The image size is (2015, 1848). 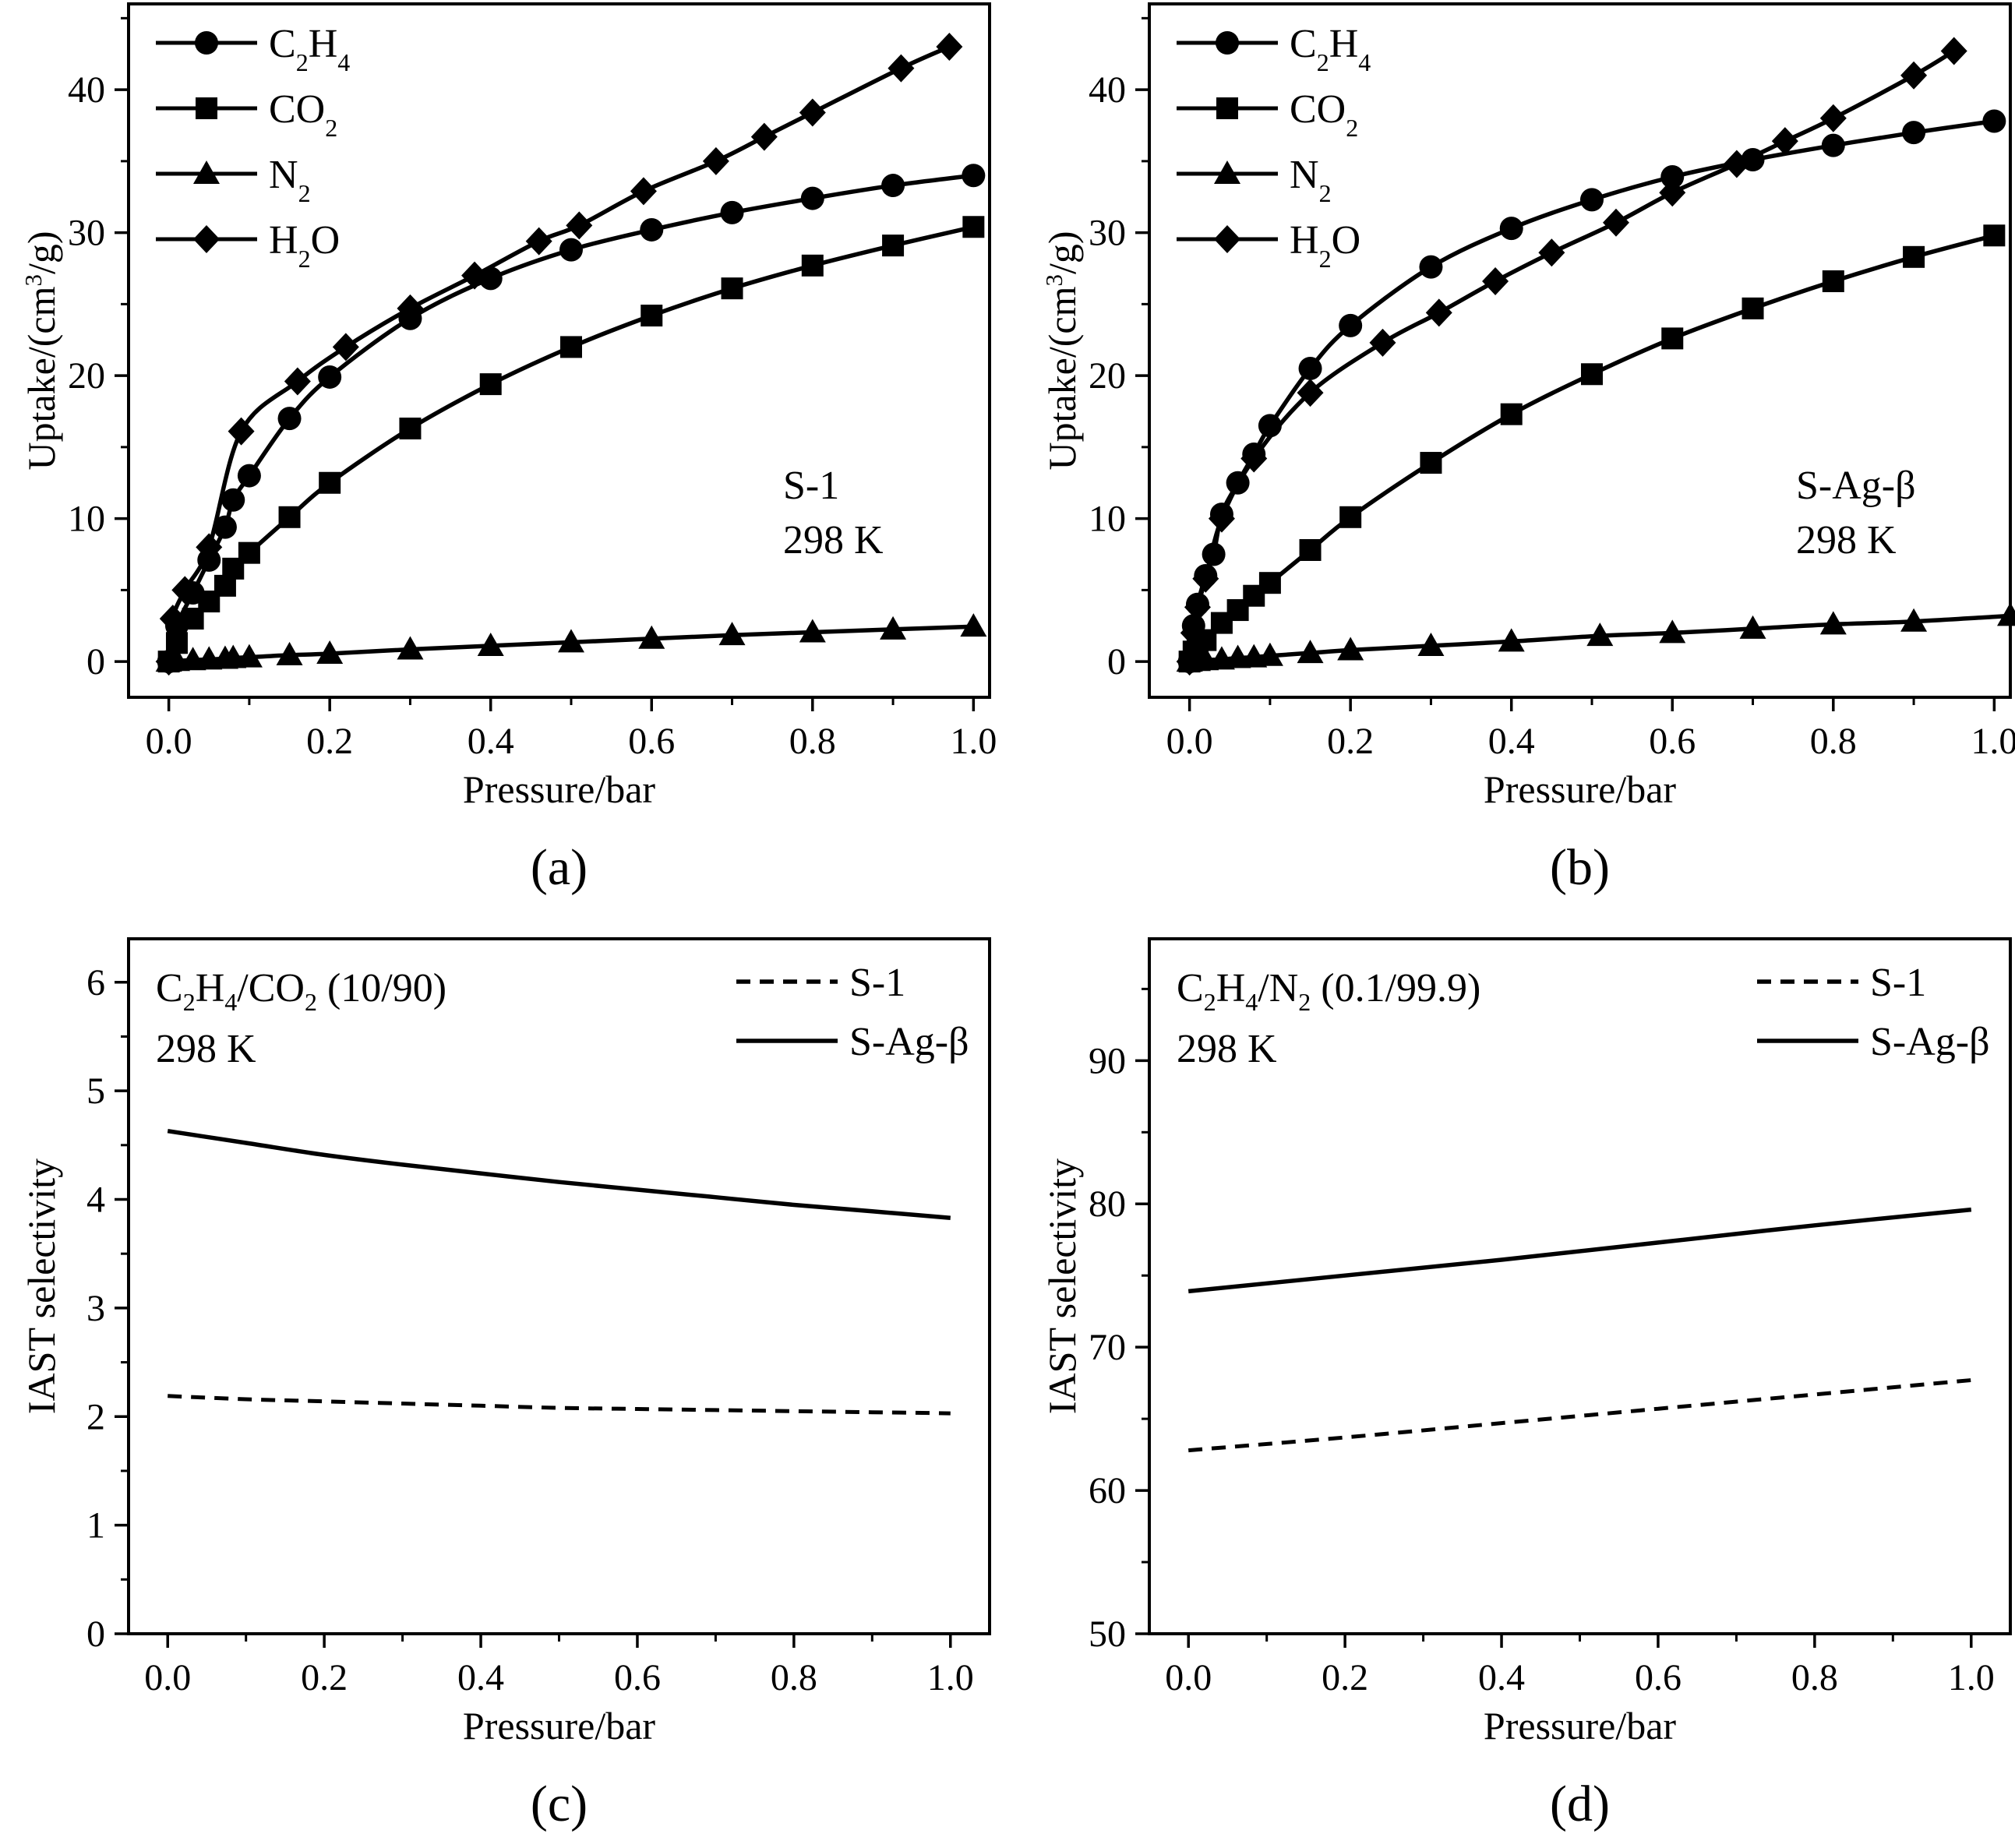 What do you see at coordinates (309, 49) in the screenshot?
I see `legend-label: C2H4` at bounding box center [309, 49].